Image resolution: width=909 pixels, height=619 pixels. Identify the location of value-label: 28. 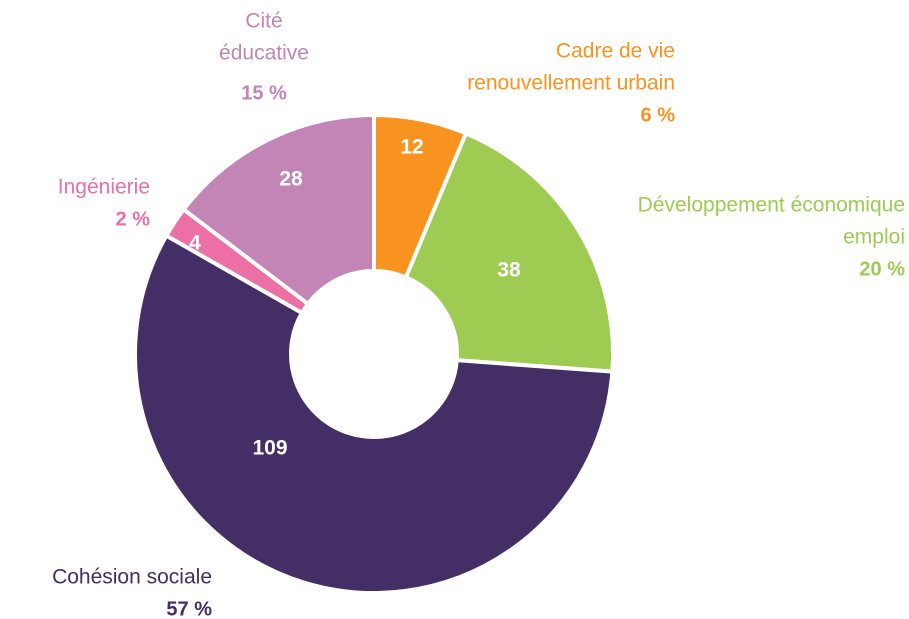
(291, 179).